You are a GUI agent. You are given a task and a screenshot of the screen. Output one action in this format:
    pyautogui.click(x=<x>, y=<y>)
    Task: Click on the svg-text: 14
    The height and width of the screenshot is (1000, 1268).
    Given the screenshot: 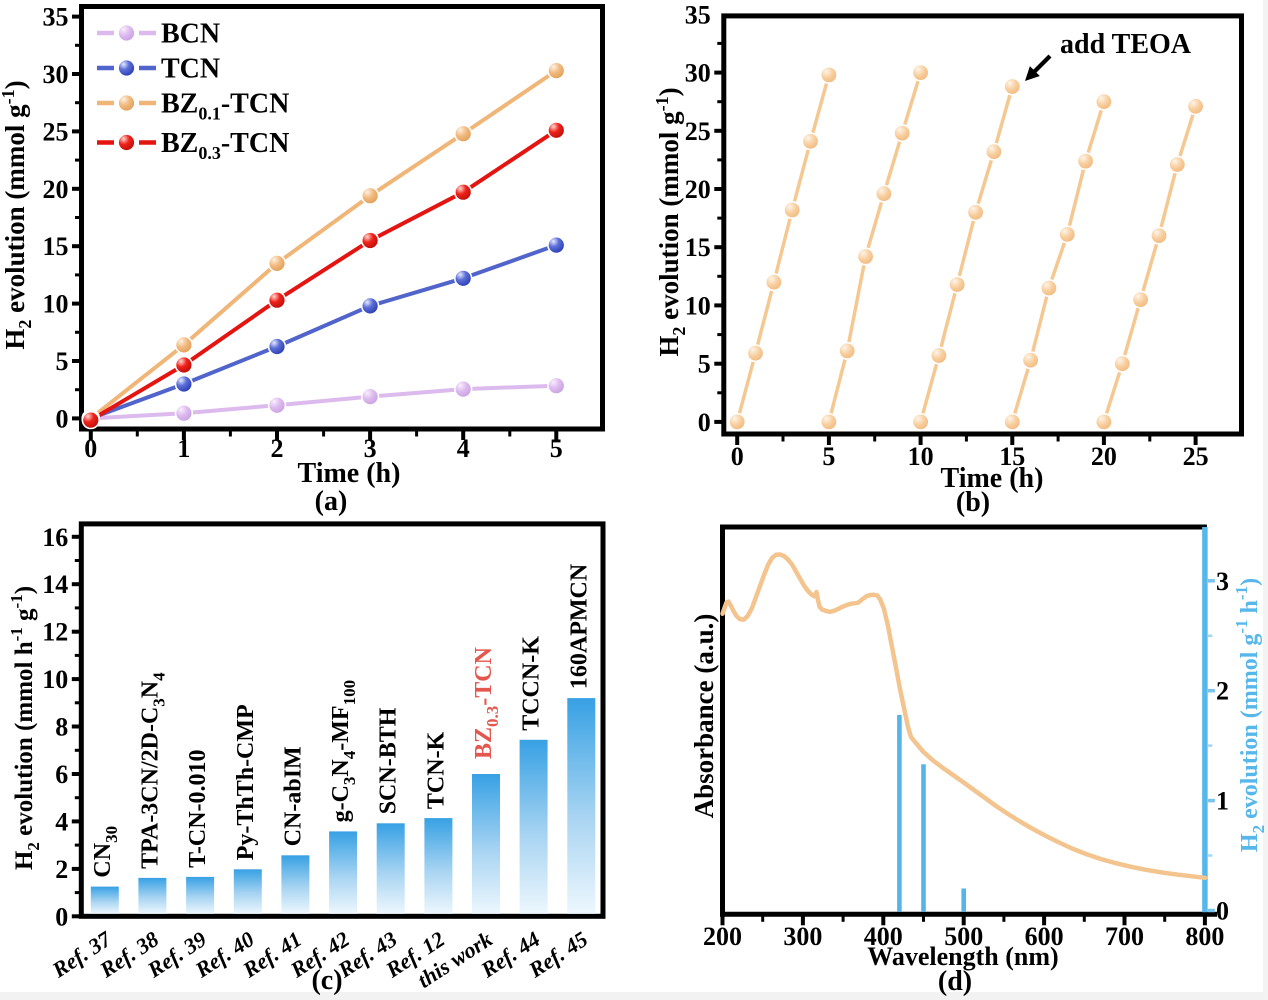 What is the action you would take?
    pyautogui.click(x=55, y=584)
    